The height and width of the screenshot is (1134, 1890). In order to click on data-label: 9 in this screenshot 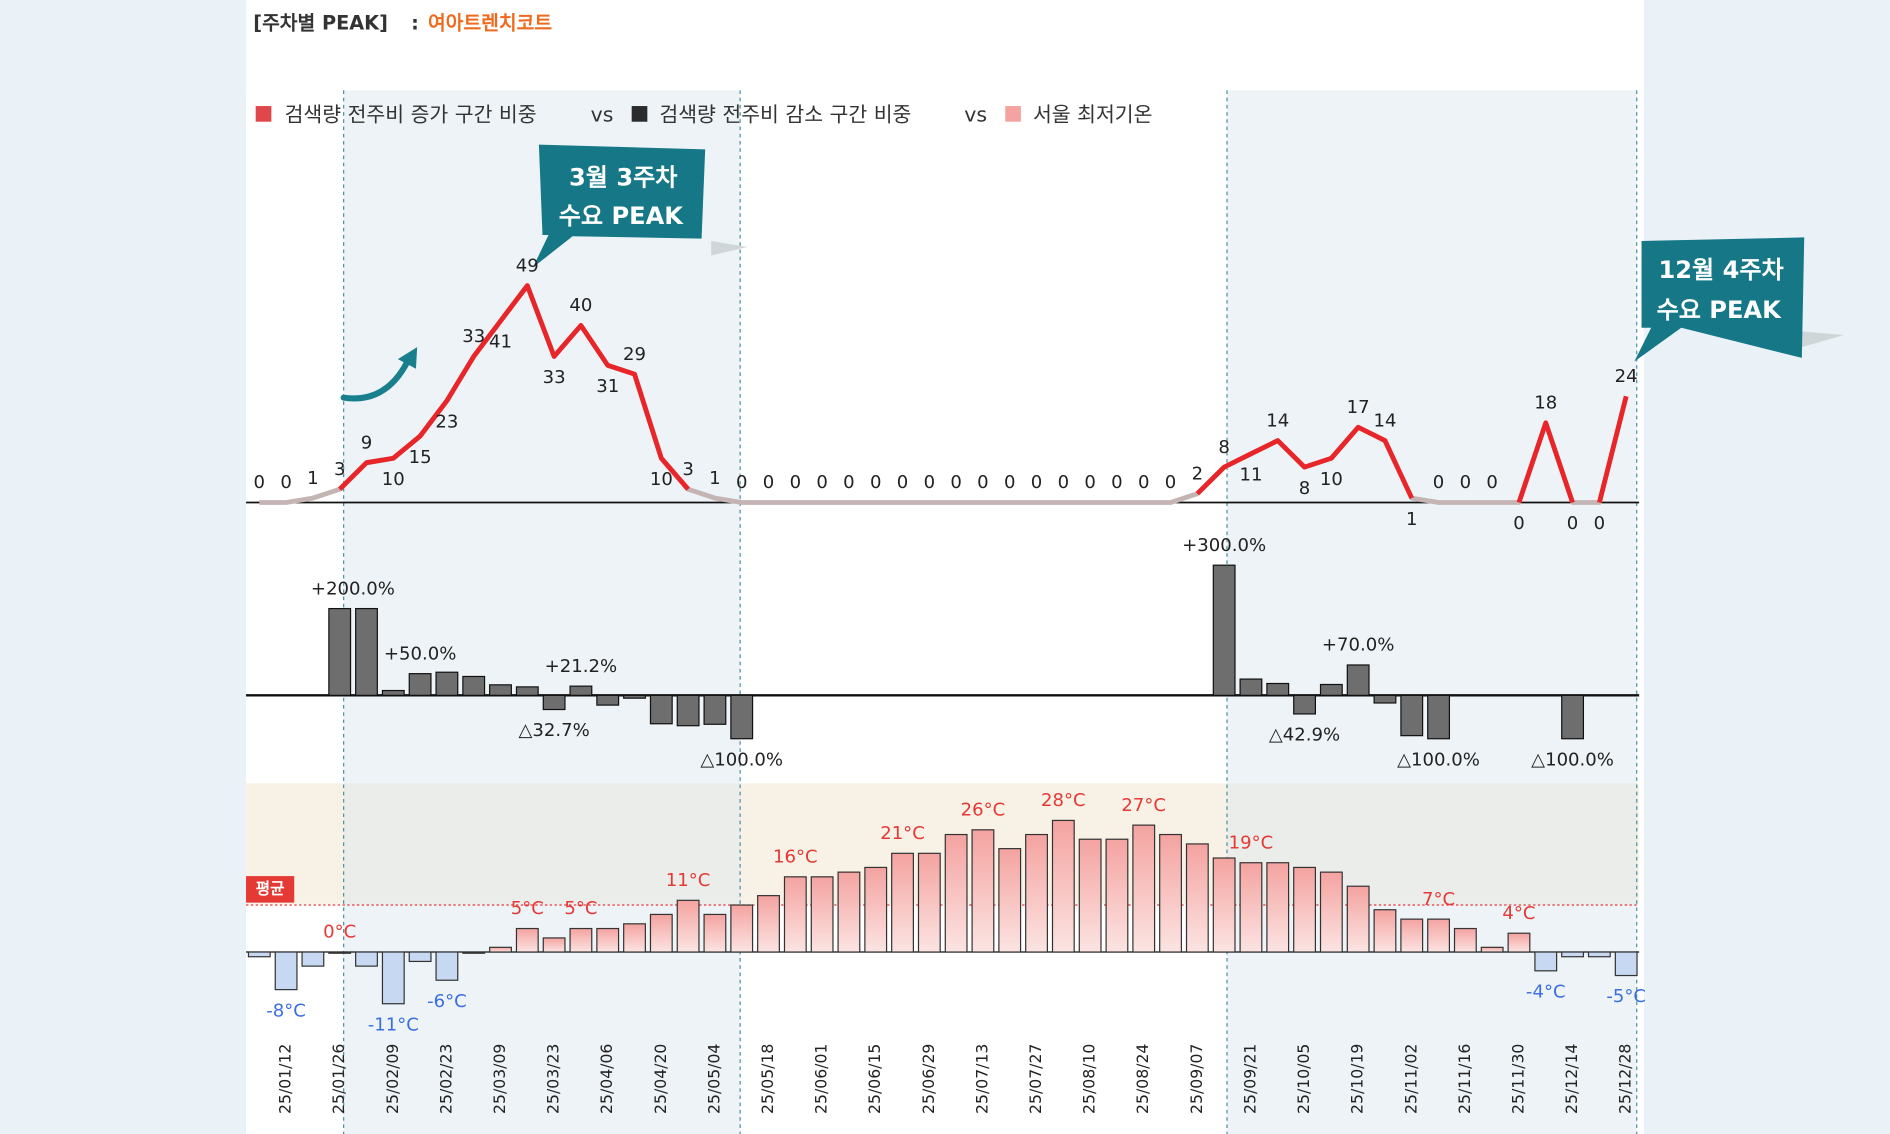, I will do `click(366, 442)`.